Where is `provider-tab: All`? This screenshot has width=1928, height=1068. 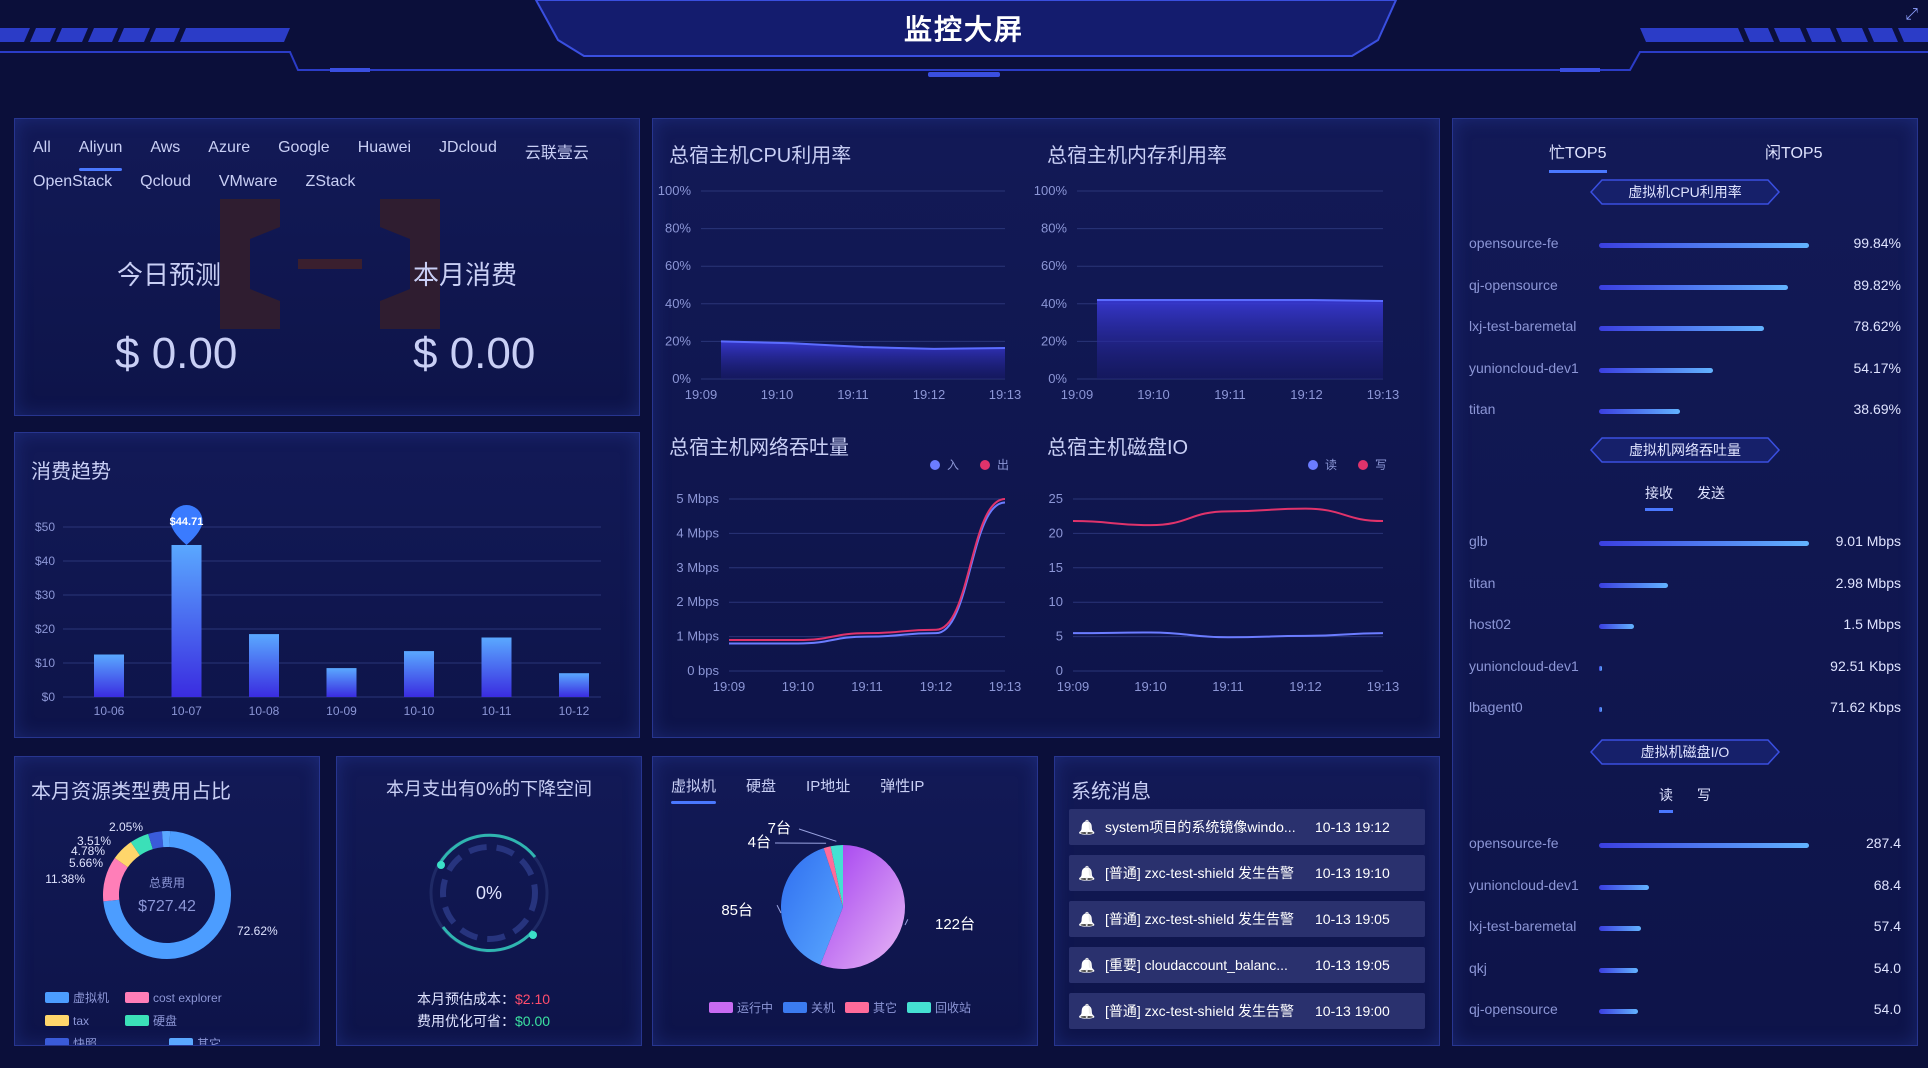
provider-tab: All is located at coordinates (42, 147).